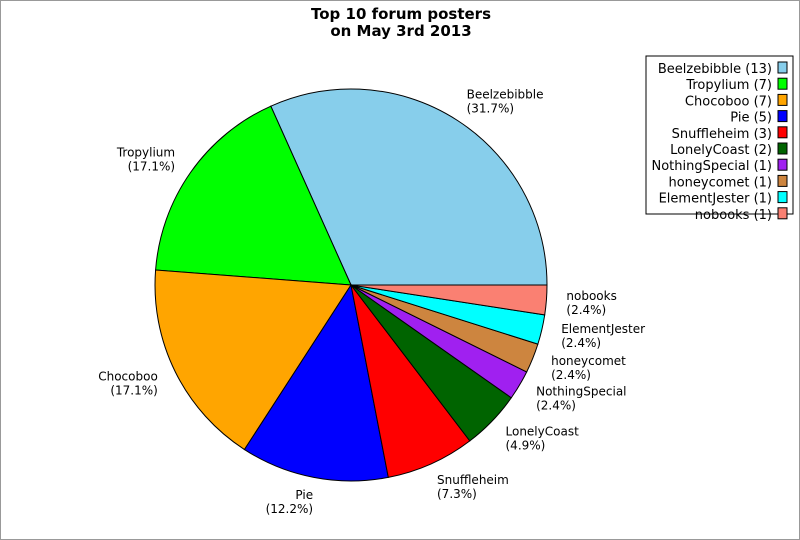 The width and height of the screenshot is (800, 540). I want to click on slice-percent-snuffleheim: (7.3%), so click(457, 494).